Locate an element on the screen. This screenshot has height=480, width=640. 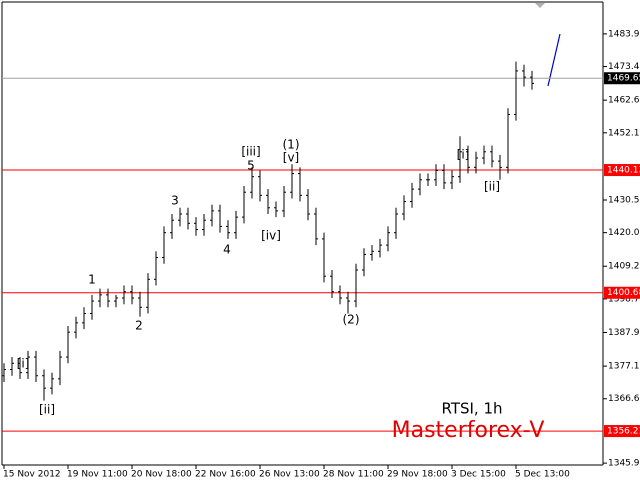
x-tick-label: 28 Nov 11:00 is located at coordinates (353, 475).